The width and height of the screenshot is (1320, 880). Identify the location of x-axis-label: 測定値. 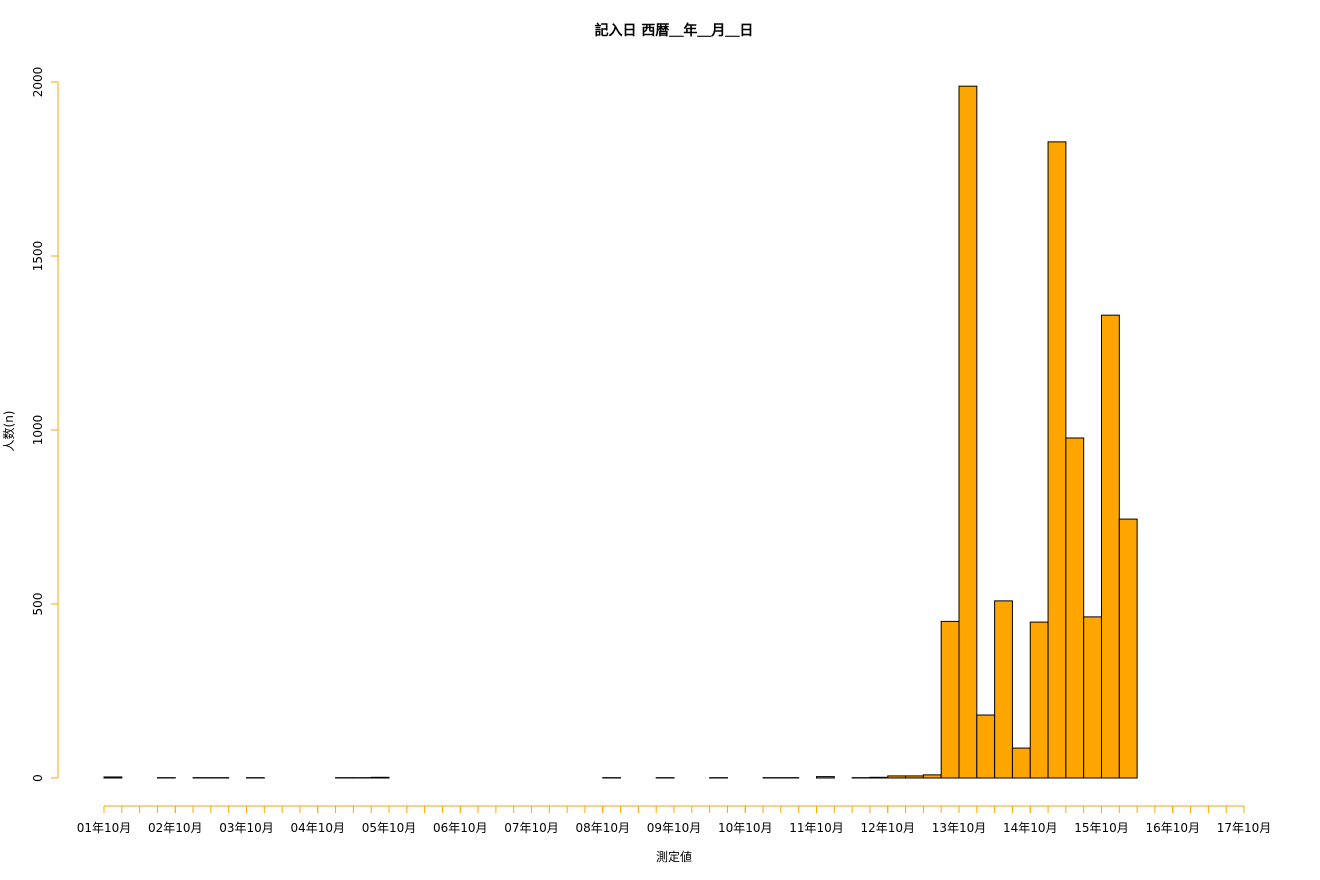
(674, 856).